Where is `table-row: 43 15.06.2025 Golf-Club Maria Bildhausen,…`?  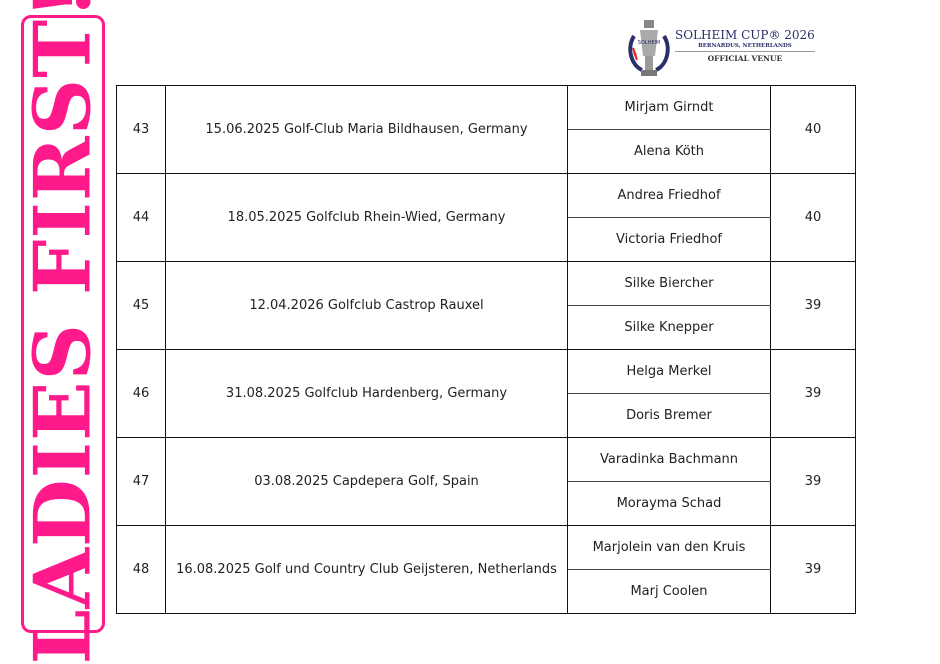 table-row: 43 15.06.2025 Golf-Club Maria Bildhausen,… is located at coordinates (486, 129).